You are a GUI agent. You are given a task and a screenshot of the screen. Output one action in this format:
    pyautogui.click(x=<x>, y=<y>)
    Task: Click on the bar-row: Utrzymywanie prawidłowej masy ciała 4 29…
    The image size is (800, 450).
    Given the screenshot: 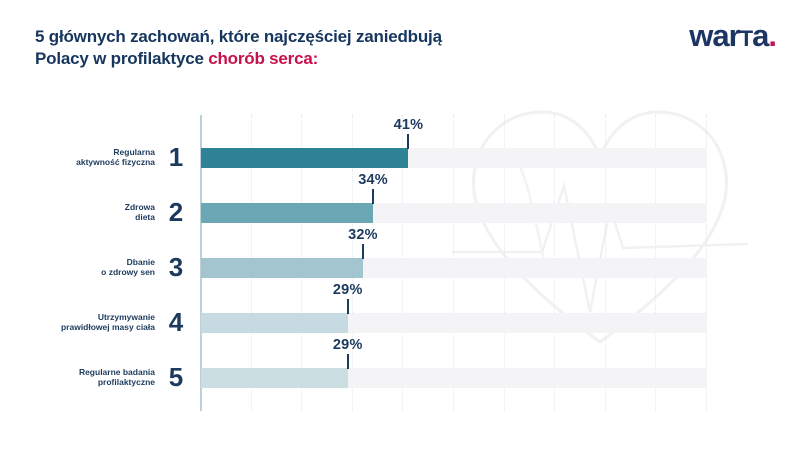 What is the action you would take?
    pyautogui.click(x=400, y=311)
    